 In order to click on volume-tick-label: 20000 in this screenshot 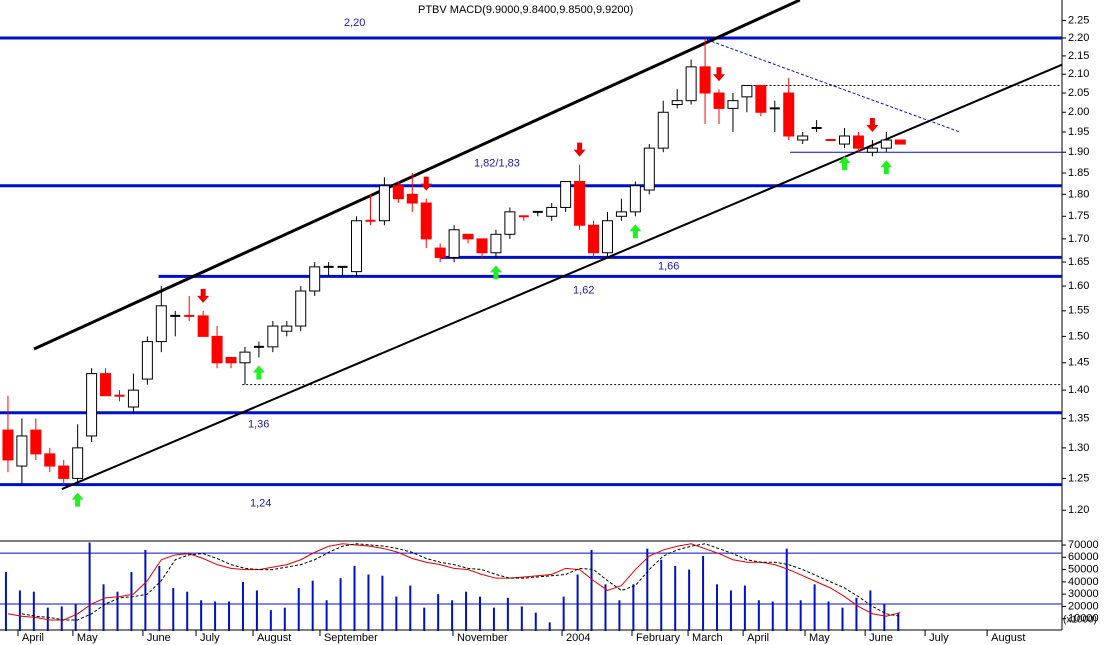, I will do `click(1083, 606)`.